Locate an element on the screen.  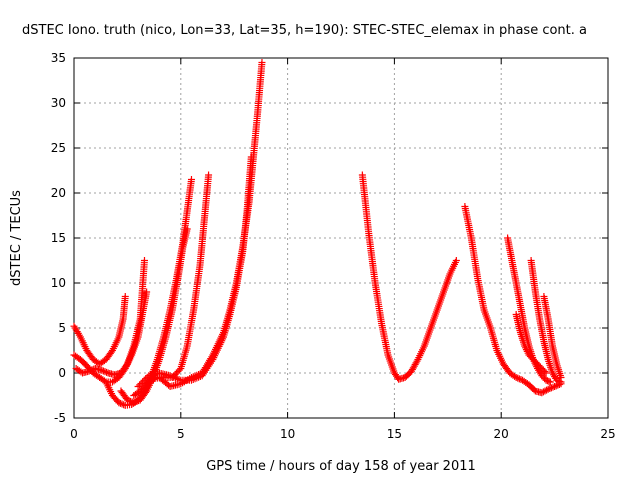
y-tick-label: 5 is located at coordinates (62, 328).